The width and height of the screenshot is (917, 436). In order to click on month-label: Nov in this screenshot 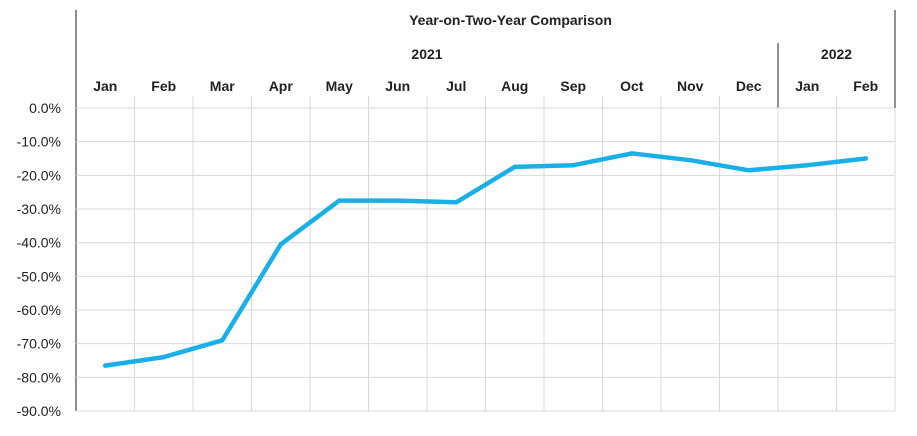, I will do `click(690, 86)`.